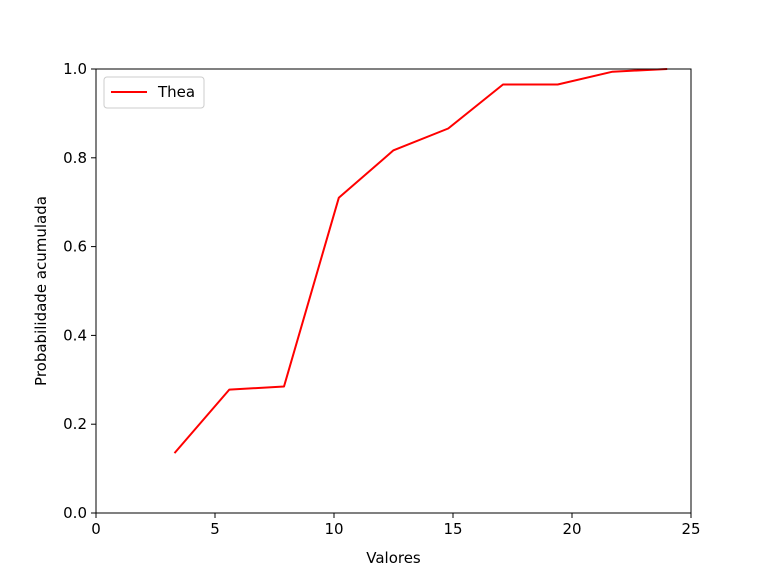  What do you see at coordinates (75, 513) in the screenshot?
I see `y-tick-label: 0.0` at bounding box center [75, 513].